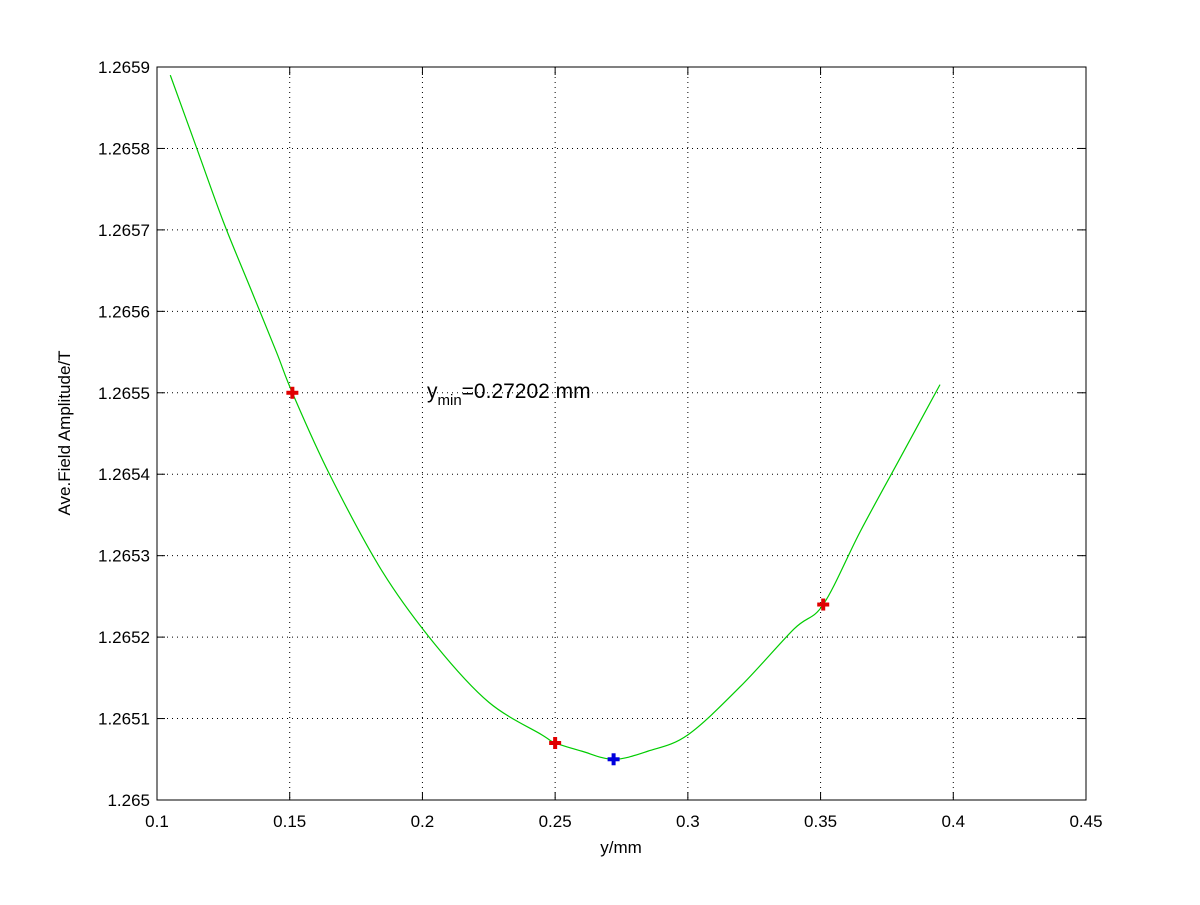  Describe the element at coordinates (621, 847) in the screenshot. I see `x-axis-label: y/mm` at that location.